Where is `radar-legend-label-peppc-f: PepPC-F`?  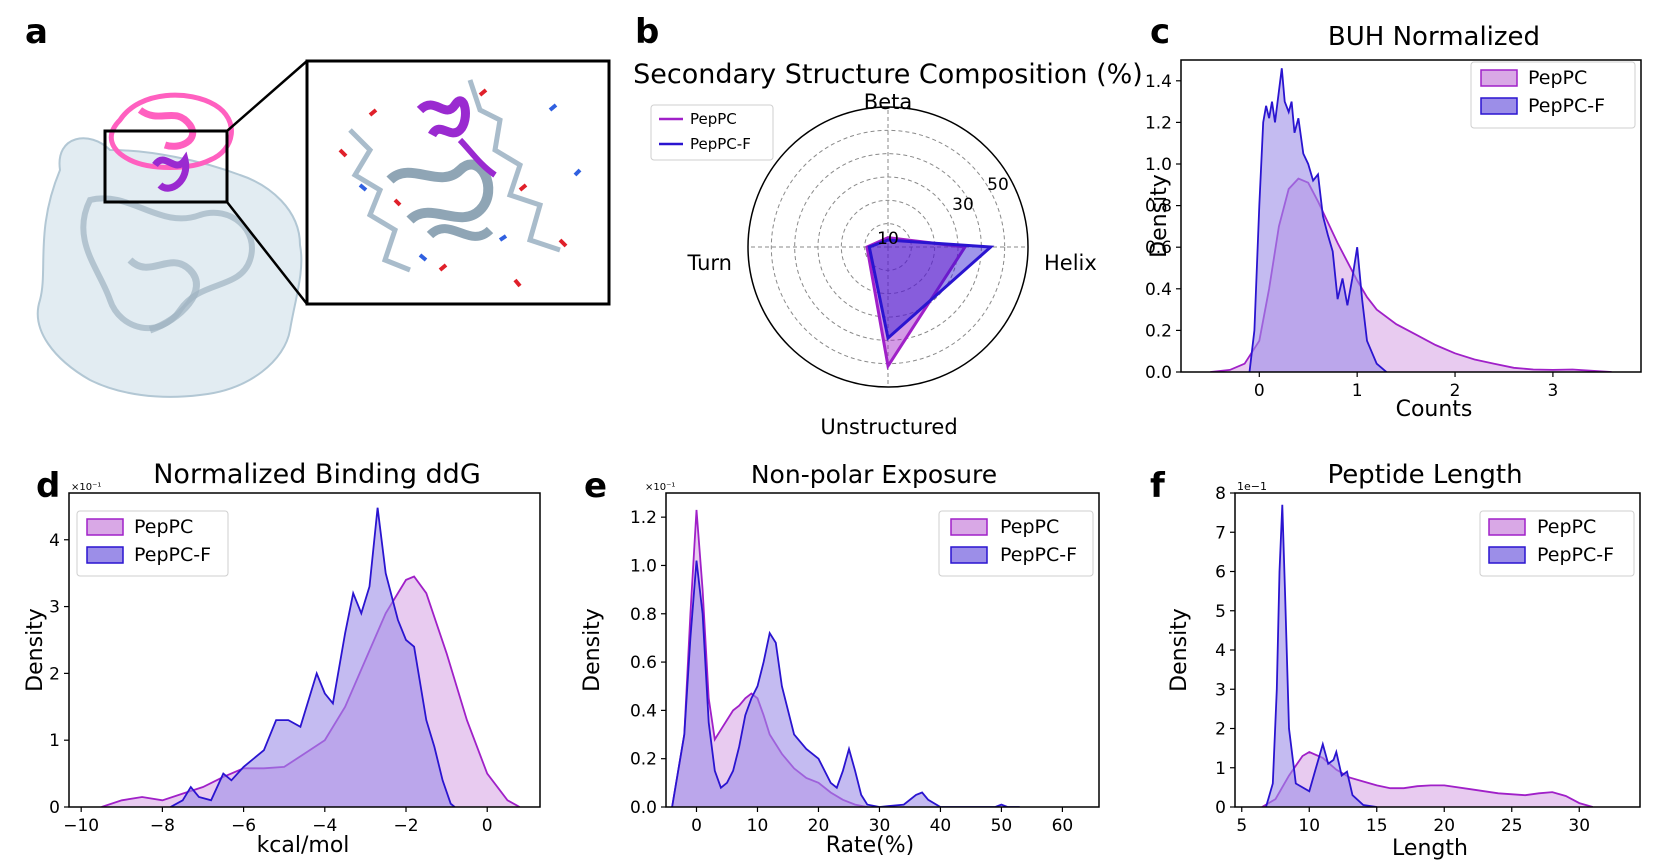
radar-legend-label-peppc-f: PepPC-F is located at coordinates (720, 144).